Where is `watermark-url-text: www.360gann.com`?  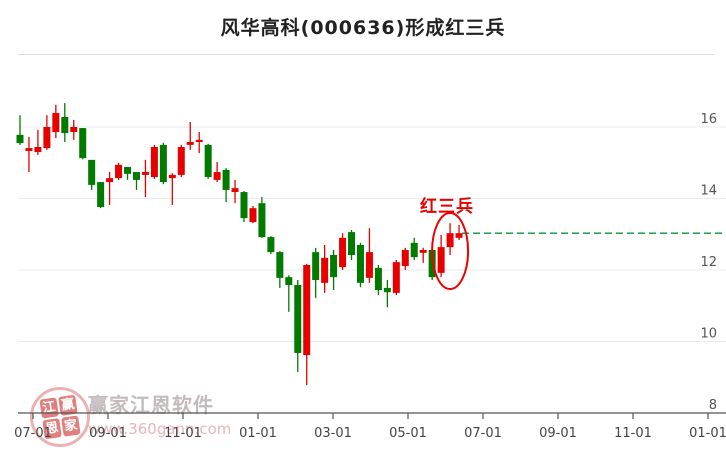
watermark-url-text: www.360gann.com is located at coordinates (160, 429).